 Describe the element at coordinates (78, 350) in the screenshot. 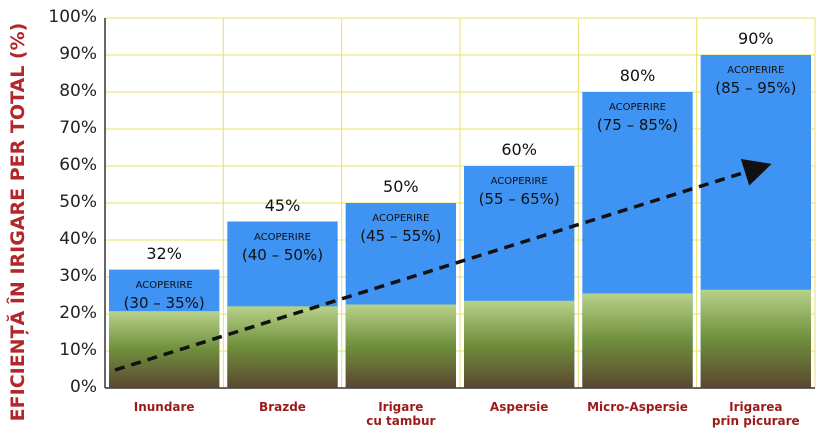

I see `y-tick-label: 10%` at that location.